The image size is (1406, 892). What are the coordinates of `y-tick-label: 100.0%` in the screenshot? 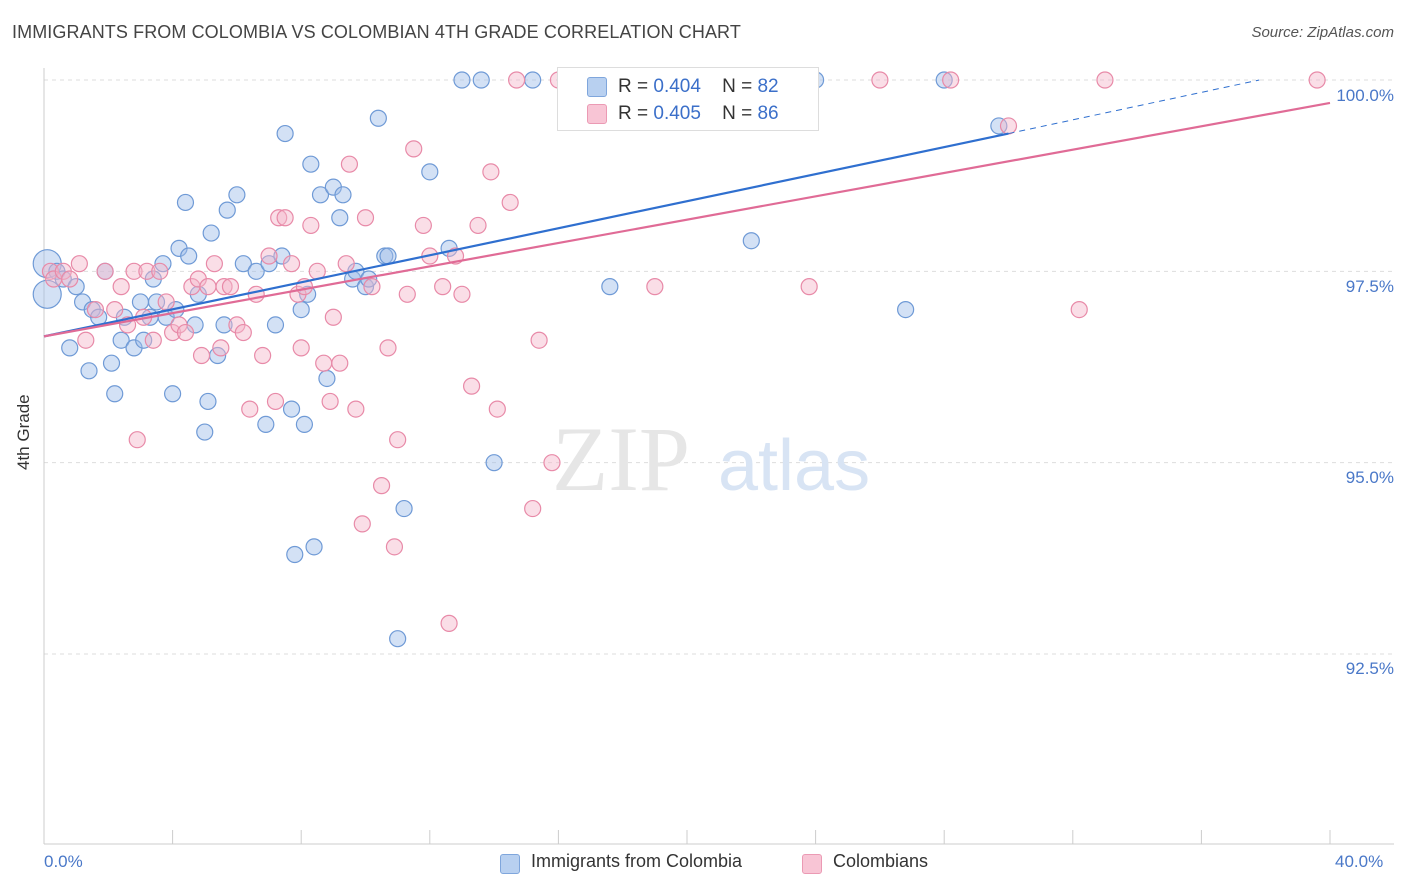 It's located at (1365, 95).